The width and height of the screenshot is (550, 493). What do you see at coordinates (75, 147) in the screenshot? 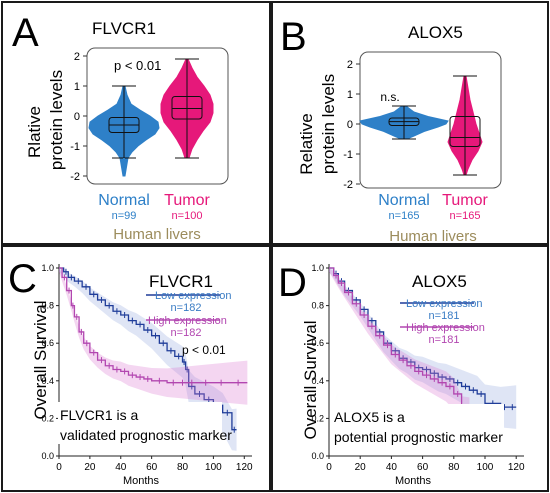
I see `panel-a-ytick-label: -1` at bounding box center [75, 147].